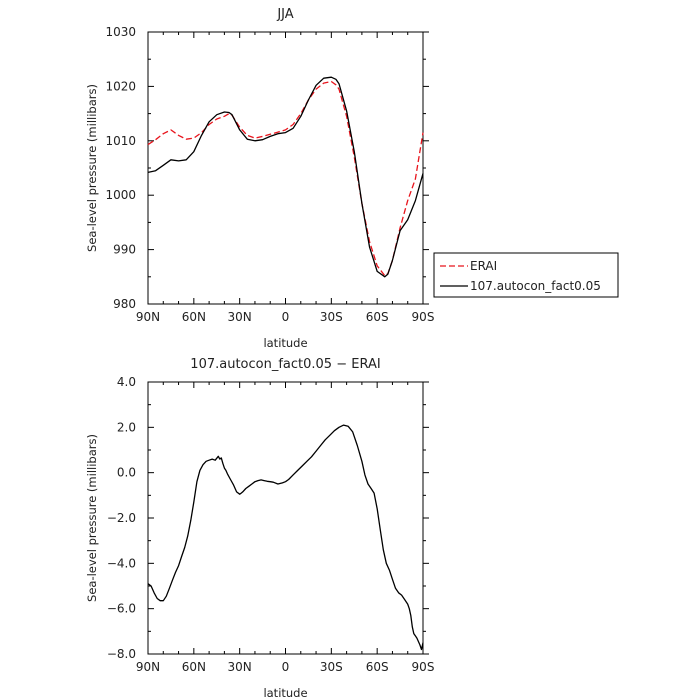  Describe the element at coordinates (124, 250) in the screenshot. I see `chart-top-y-tick-label: 990` at that location.